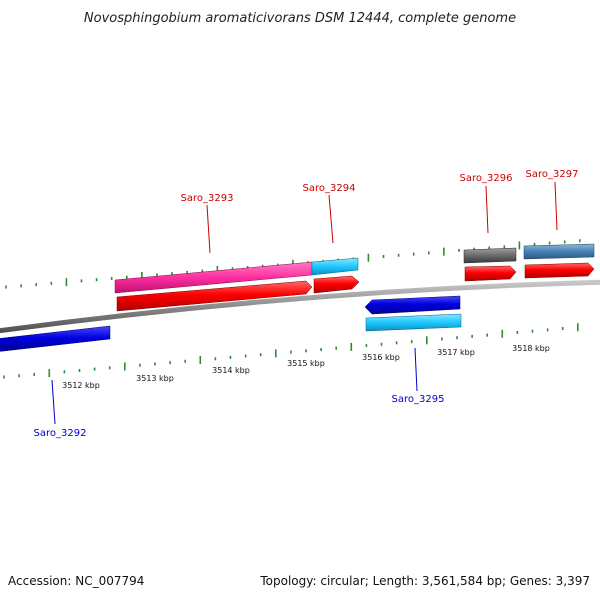 This screenshot has width=600, height=600. Describe the element at coordinates (381, 357) in the screenshot. I see `tick-label-3516: 3516 kbp` at that location.